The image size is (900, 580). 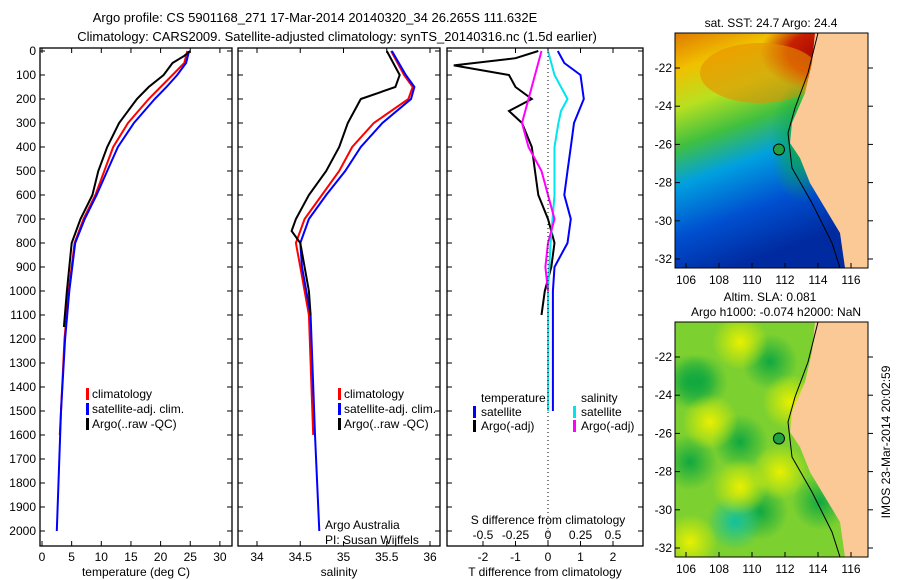 I want to click on series-line-argo-raw-qc-, so click(x=126, y=189).